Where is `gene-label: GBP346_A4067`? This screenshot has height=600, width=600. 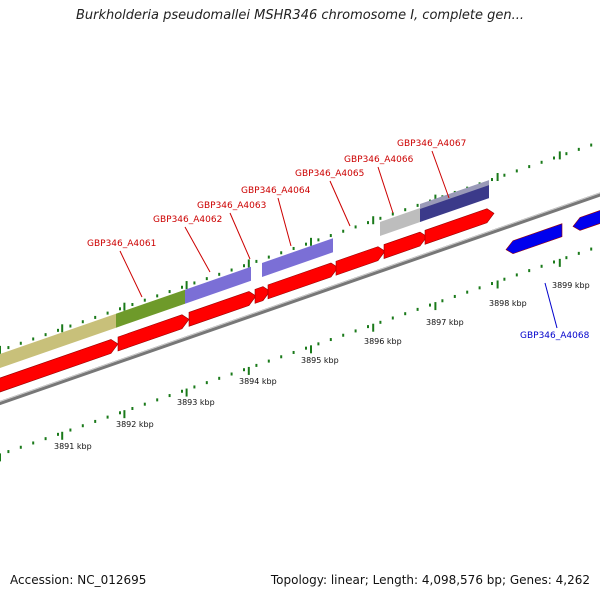
gene-label: GBP346_A4067 is located at coordinates (431, 144).